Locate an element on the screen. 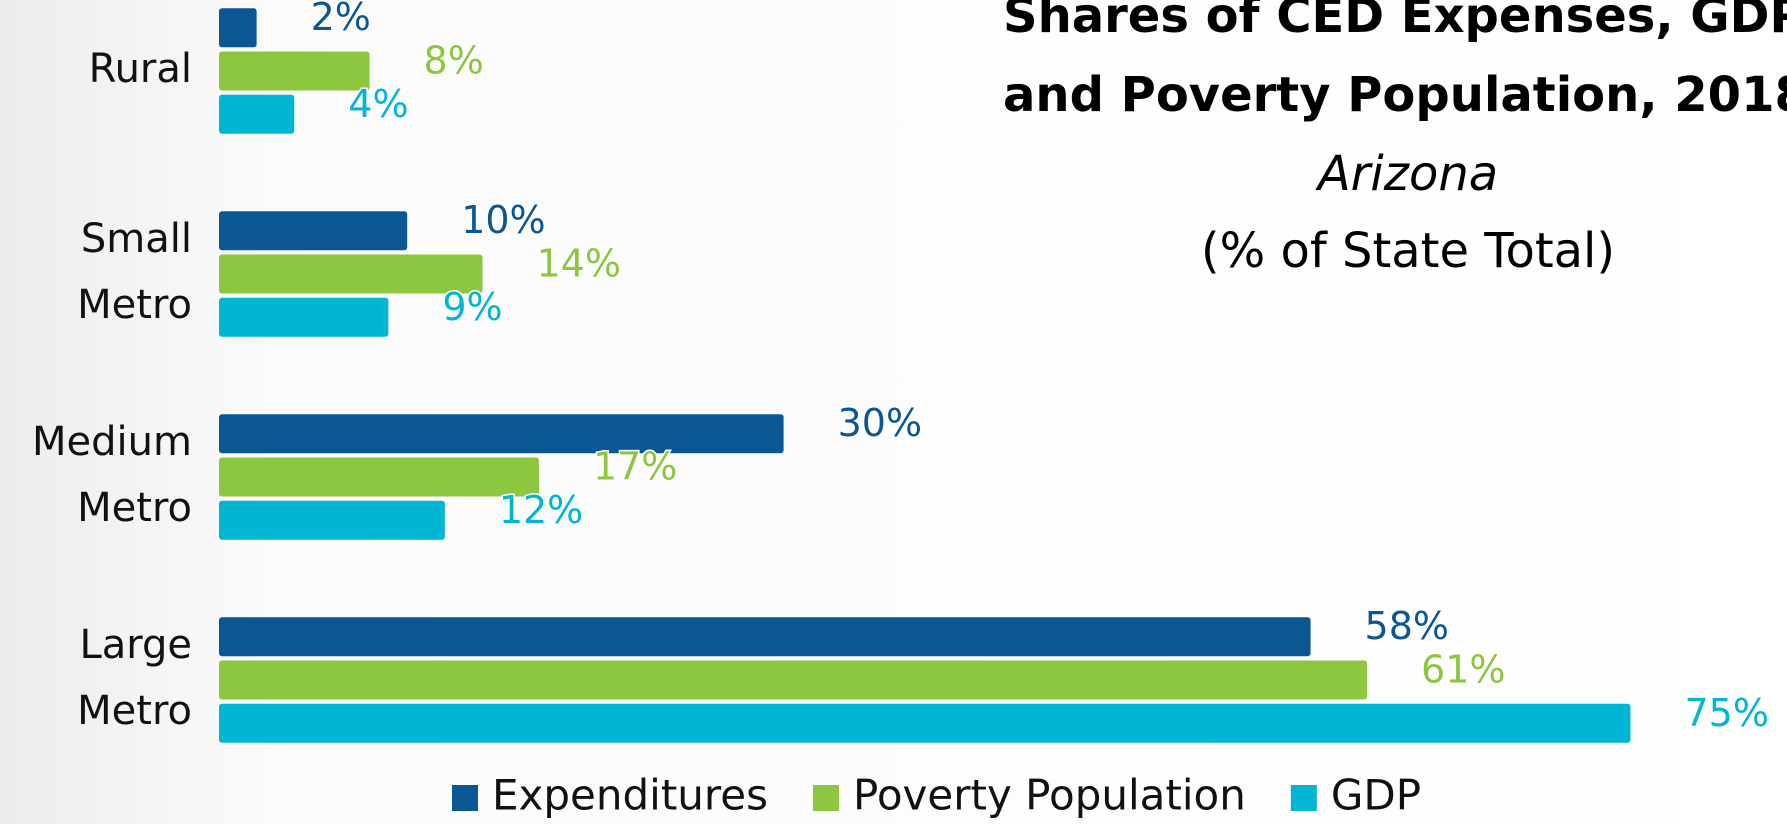  chart-title: and Poverty Population, 2018 is located at coordinates (1395, 95).